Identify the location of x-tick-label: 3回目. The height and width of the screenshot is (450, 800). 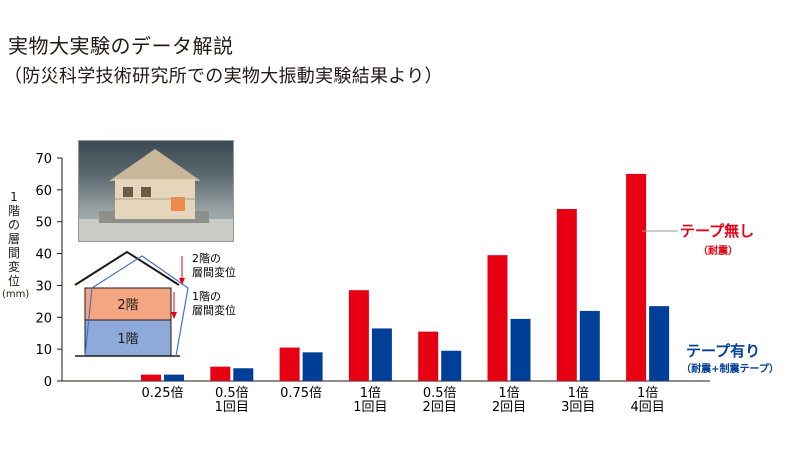
(578, 407).